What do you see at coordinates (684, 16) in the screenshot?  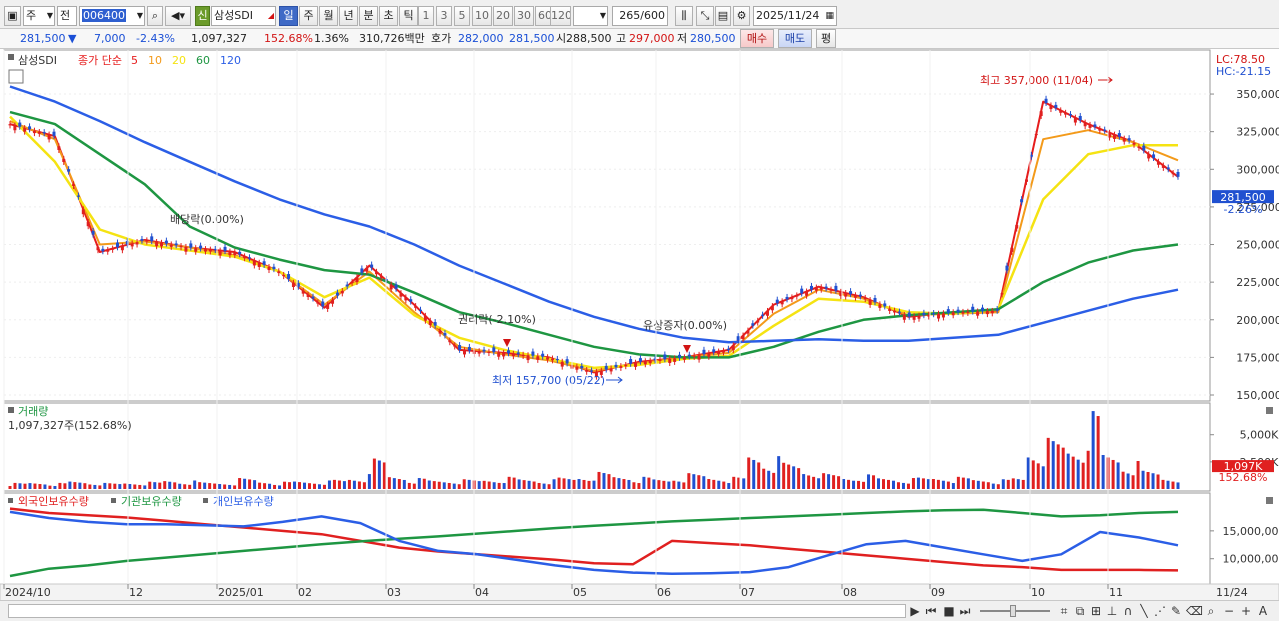 I see `candle-type-icon: ⫼` at bounding box center [684, 16].